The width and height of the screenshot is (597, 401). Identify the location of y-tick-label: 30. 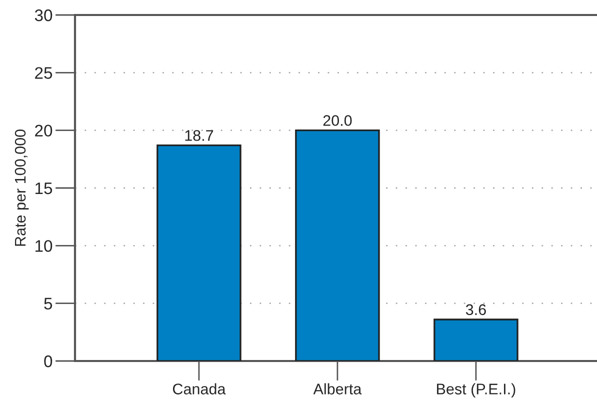
(43, 15).